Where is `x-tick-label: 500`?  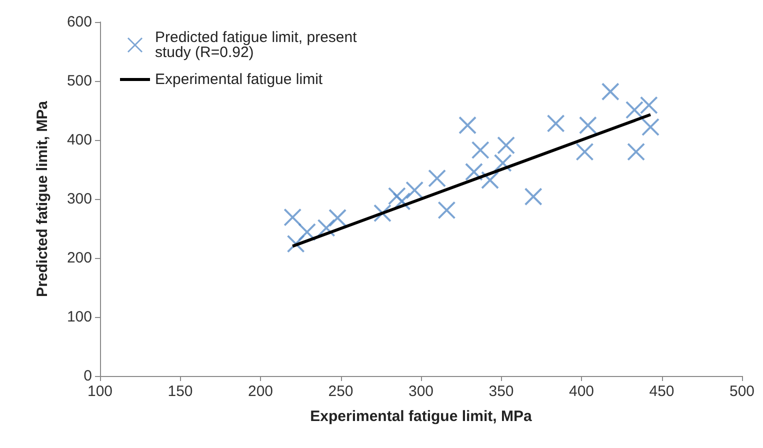 x-tick-label: 500 is located at coordinates (742, 391).